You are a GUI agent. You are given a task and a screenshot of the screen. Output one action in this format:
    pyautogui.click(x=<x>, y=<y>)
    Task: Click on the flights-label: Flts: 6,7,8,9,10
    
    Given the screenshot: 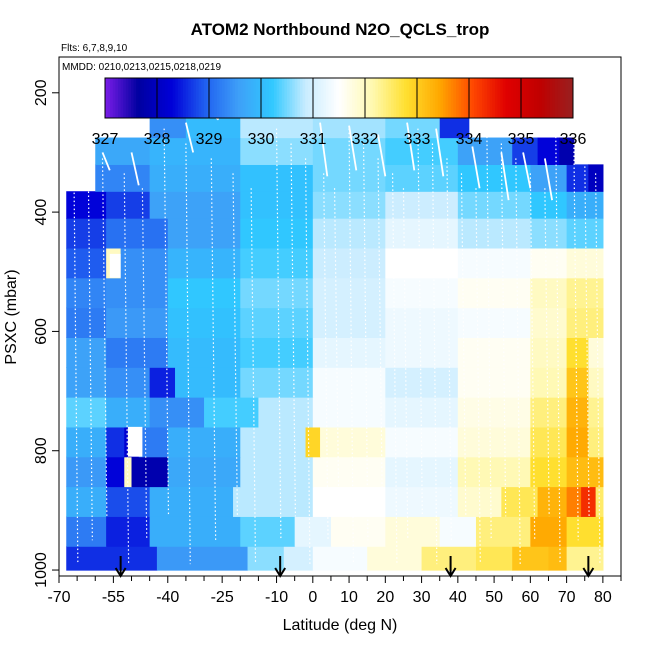 What is the action you would take?
    pyautogui.click(x=94, y=48)
    